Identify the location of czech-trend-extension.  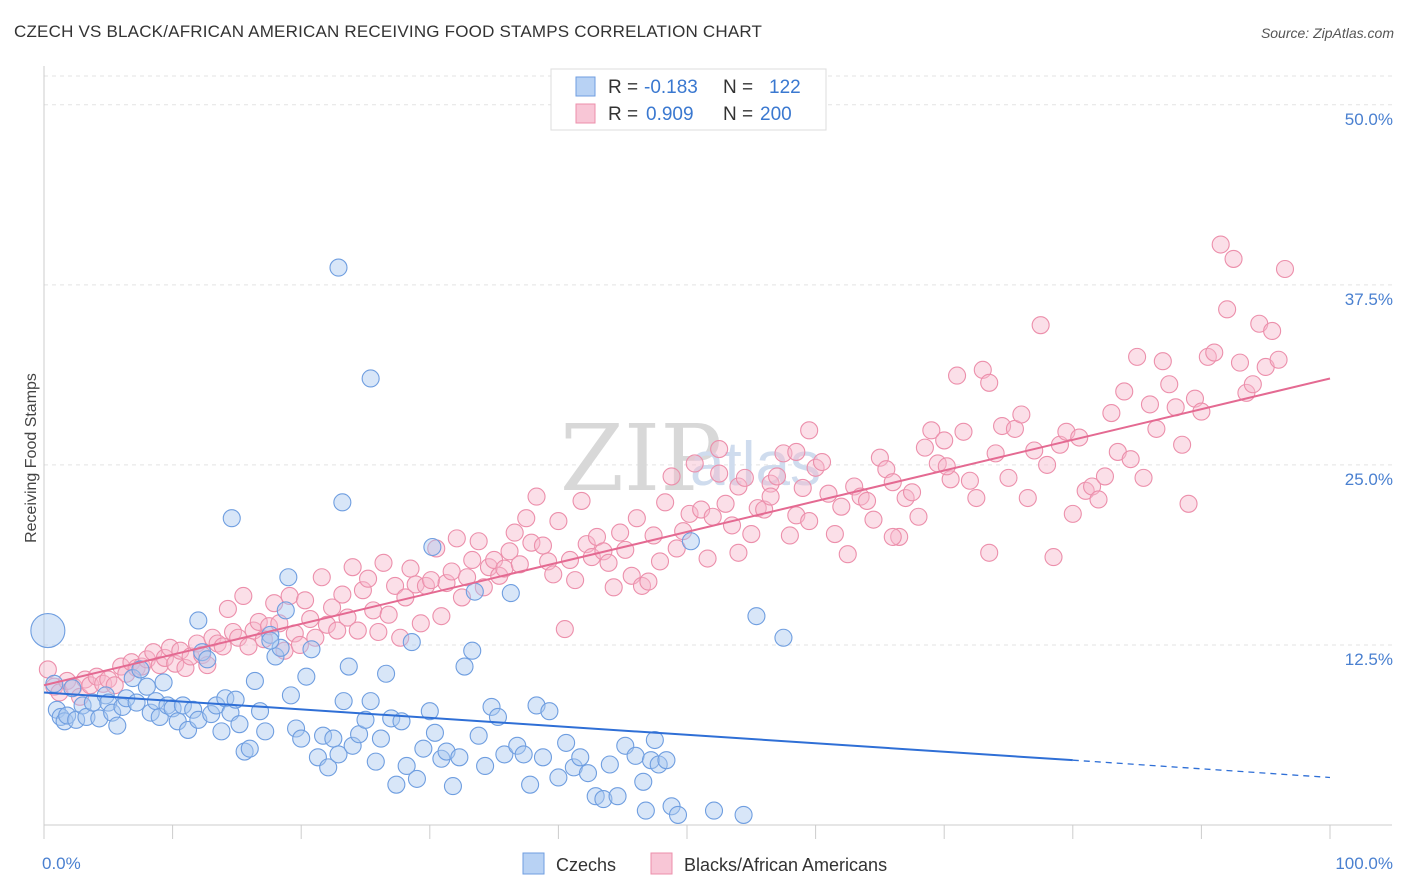
(1201, 769).